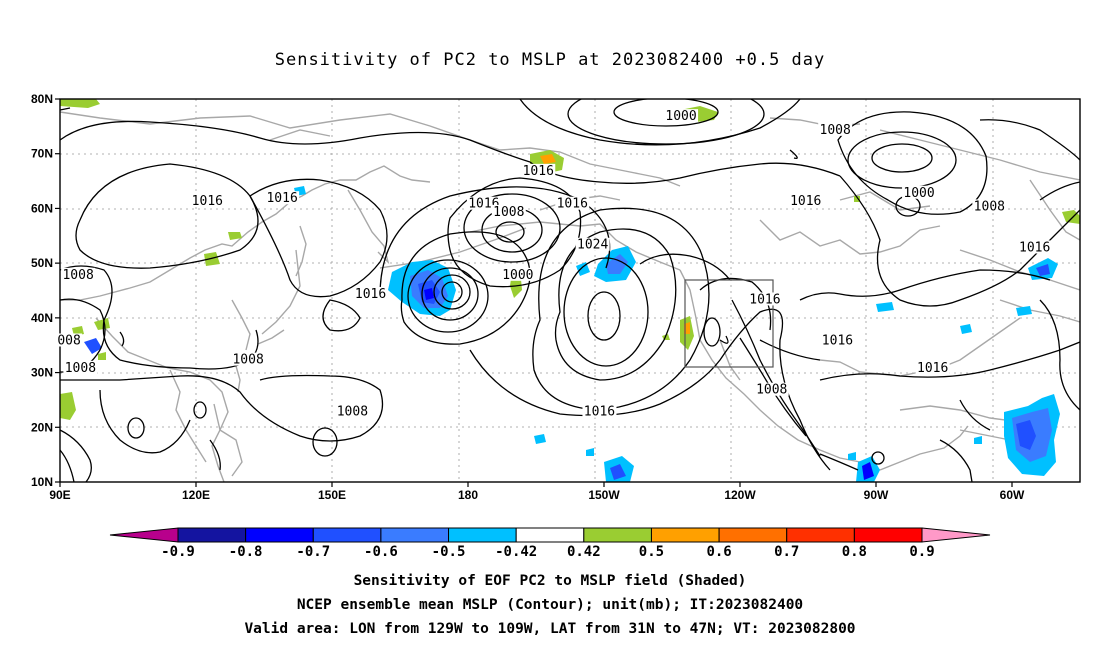 This screenshot has height=650, width=1100. I want to click on lat-tick-label: 20N, so click(42, 427).